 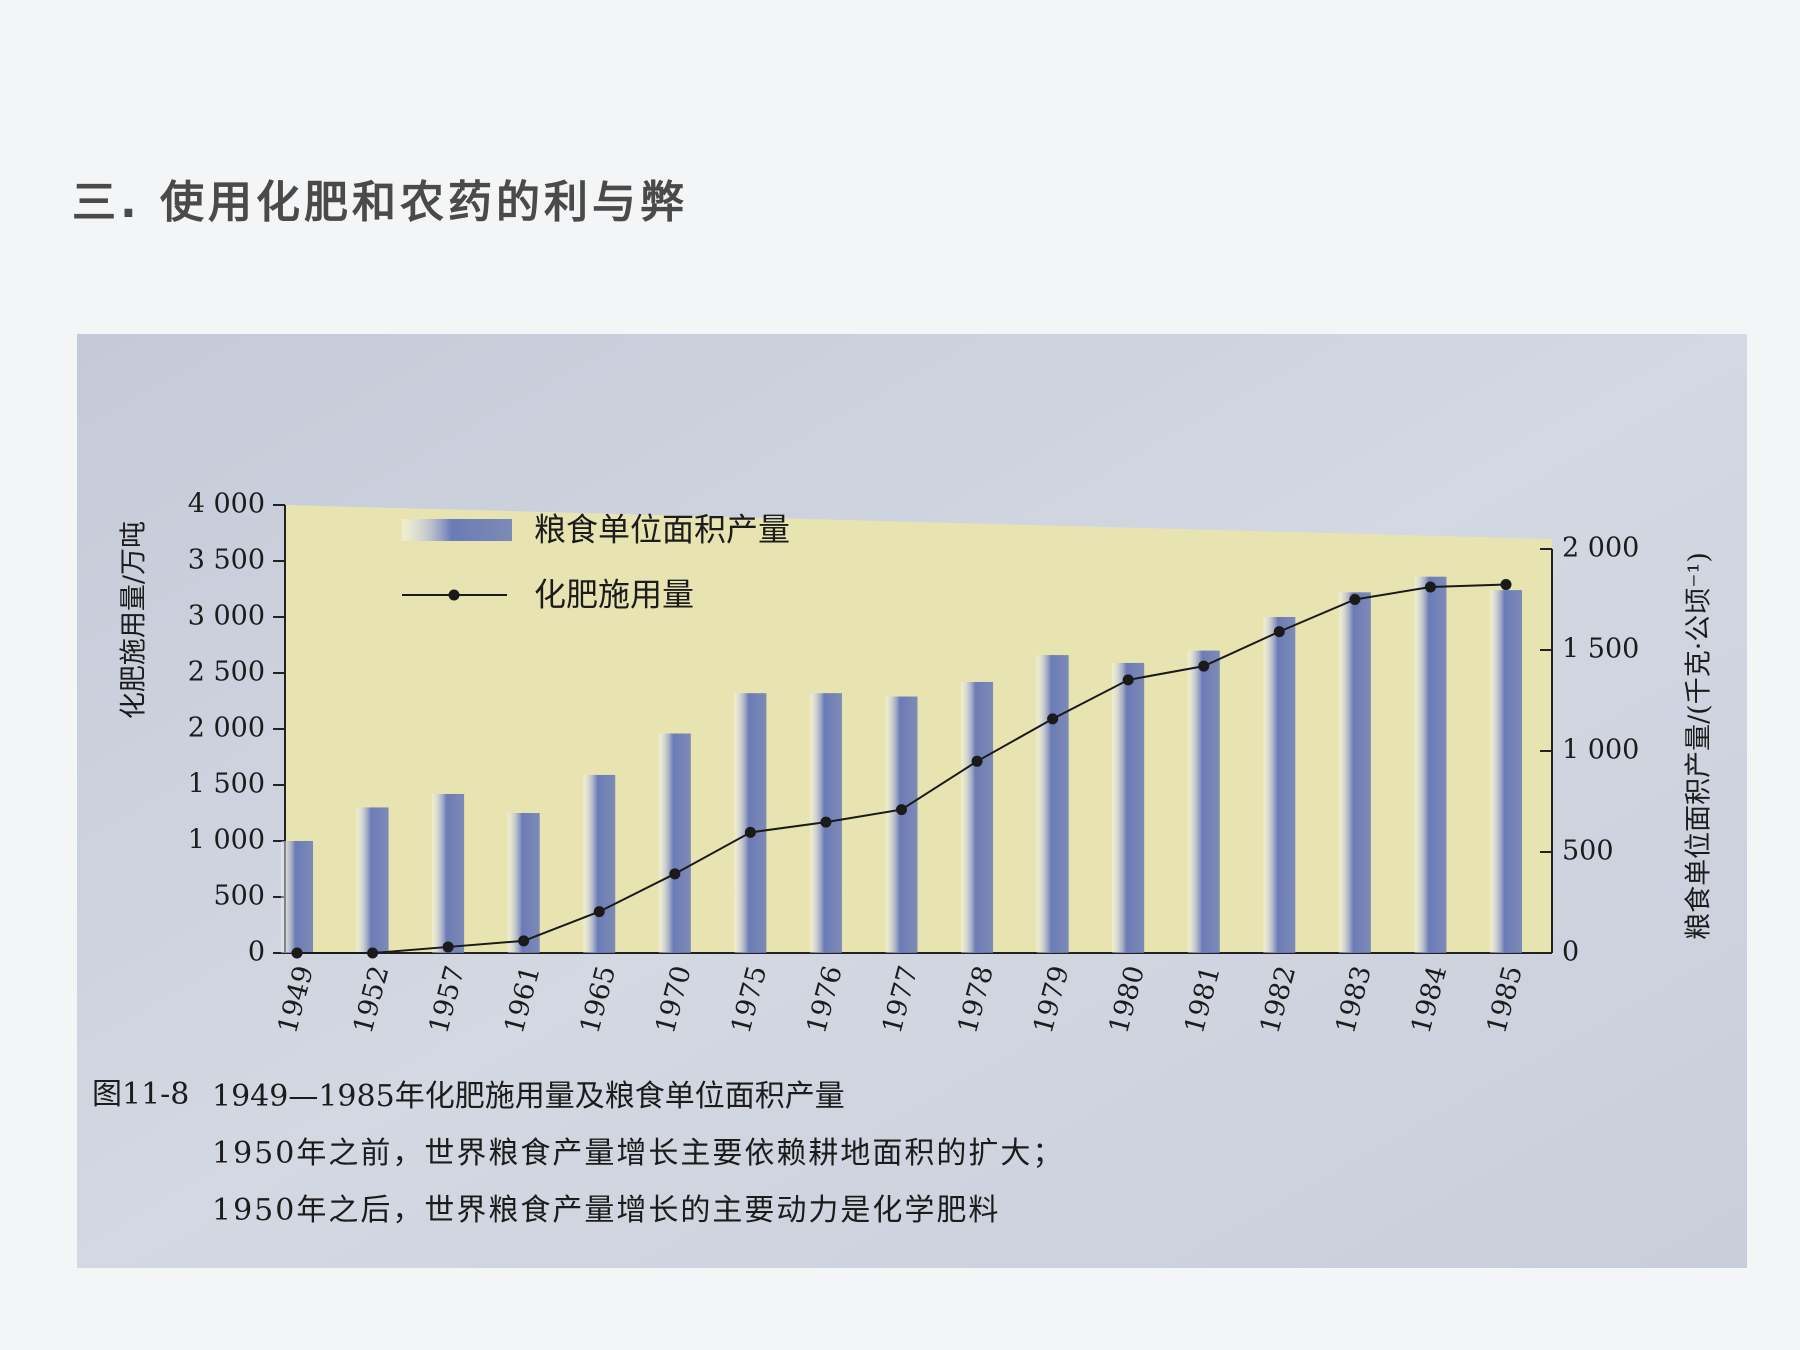 I want to click on legend-swatch, so click(x=457, y=530).